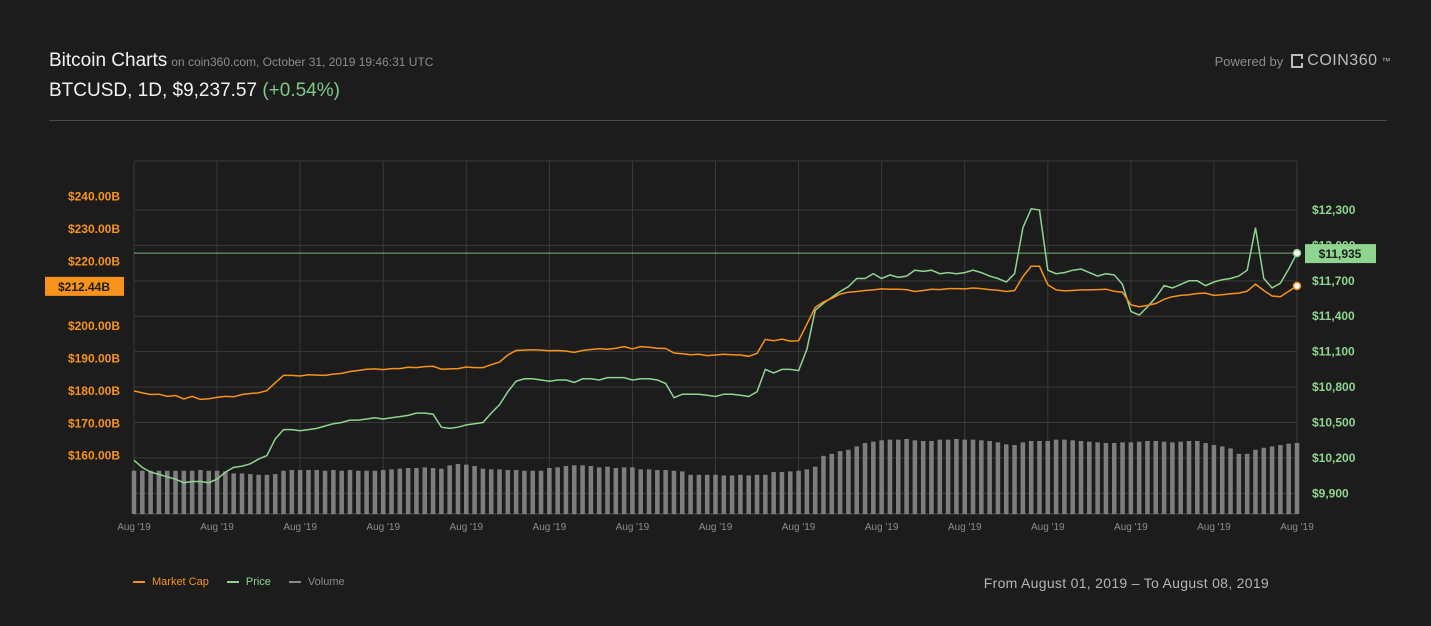 This screenshot has height=626, width=1431. I want to click on powered-by: Powered by COIN360 ™, so click(1303, 61).